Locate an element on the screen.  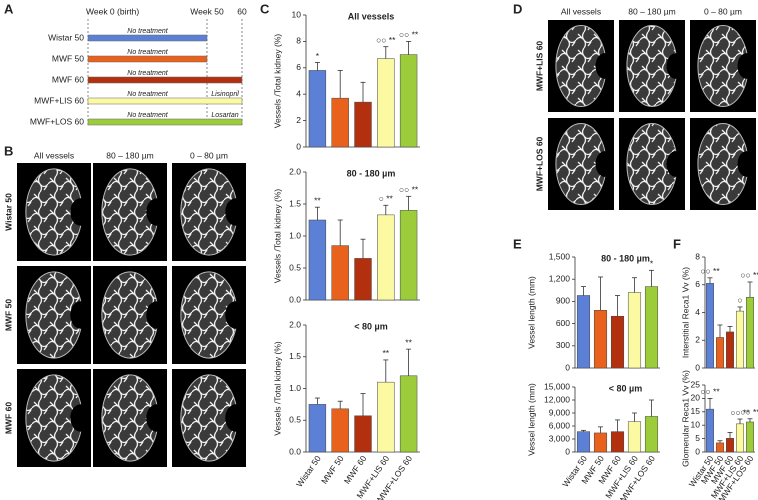
row-label: MWF+LOS 60 is located at coordinates (539, 163).